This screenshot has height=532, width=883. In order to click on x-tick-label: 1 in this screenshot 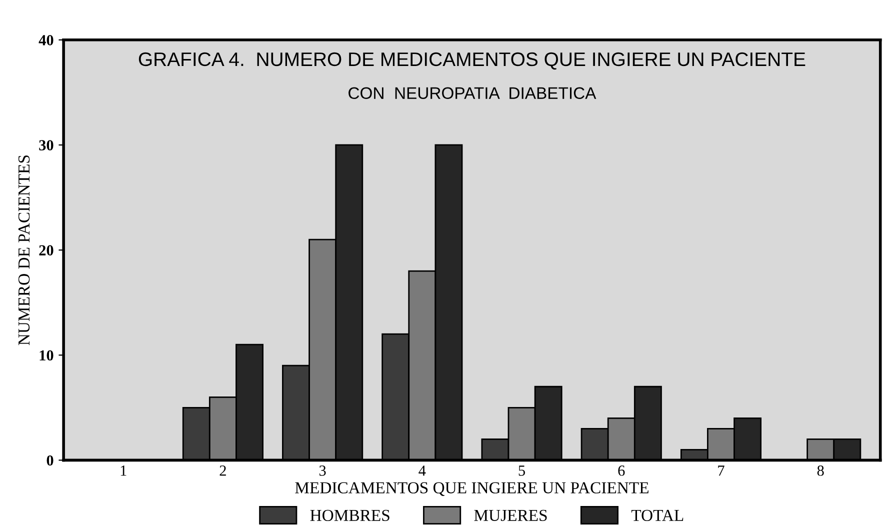, I will do `click(123, 471)`.